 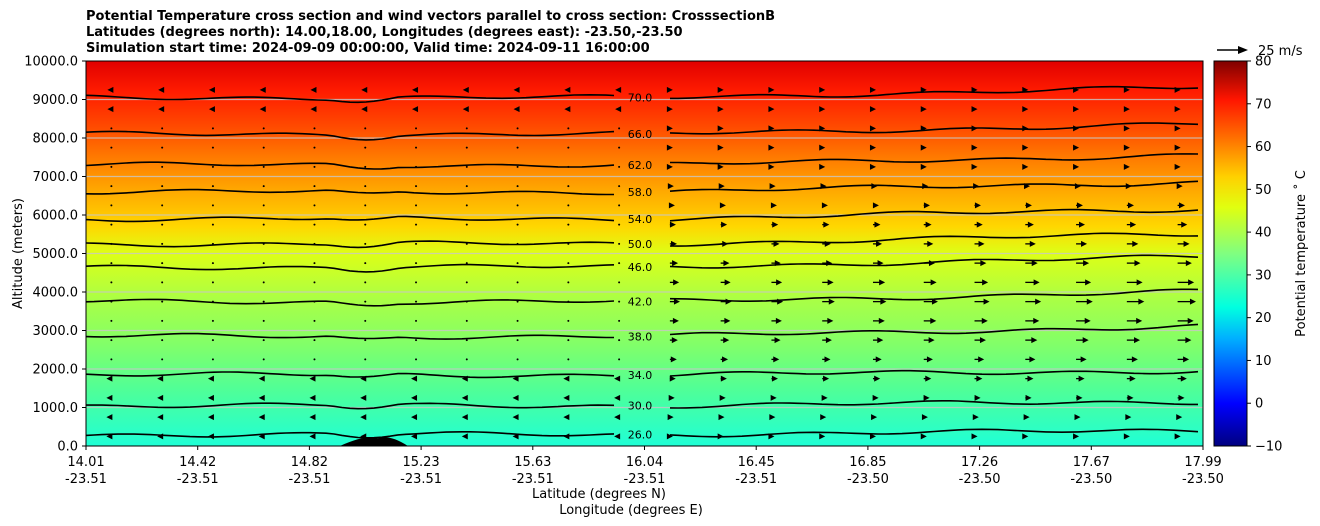 What do you see at coordinates (56, 370) in the screenshot?
I see `y-tick-label: 2000.0` at bounding box center [56, 370].